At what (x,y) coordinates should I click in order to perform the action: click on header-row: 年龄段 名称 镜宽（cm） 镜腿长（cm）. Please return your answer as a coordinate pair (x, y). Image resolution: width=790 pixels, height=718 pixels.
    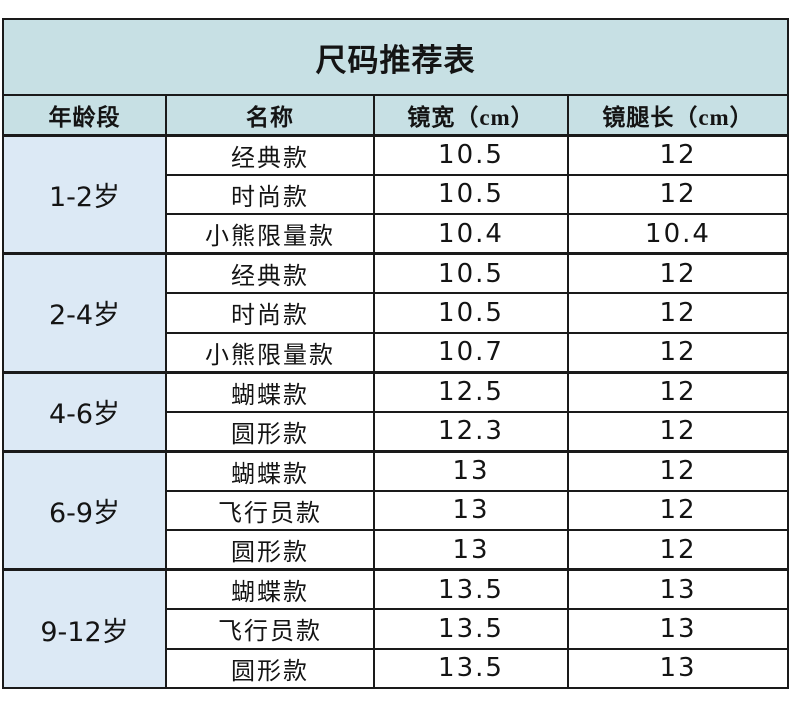
    Looking at the image, I should click on (395, 115).